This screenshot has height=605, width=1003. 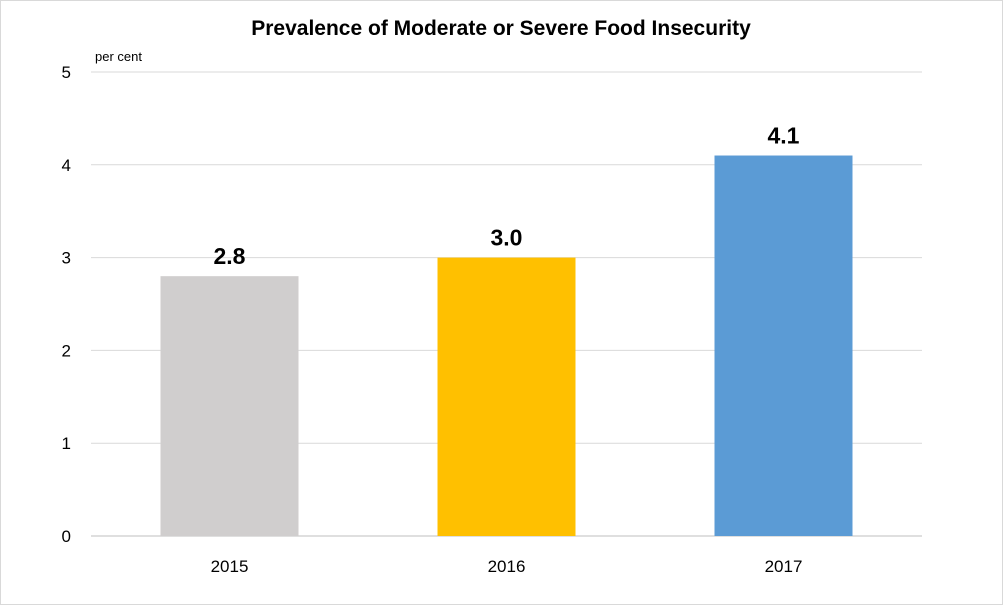 I want to click on data-label-2015: 2.8, so click(x=230, y=256).